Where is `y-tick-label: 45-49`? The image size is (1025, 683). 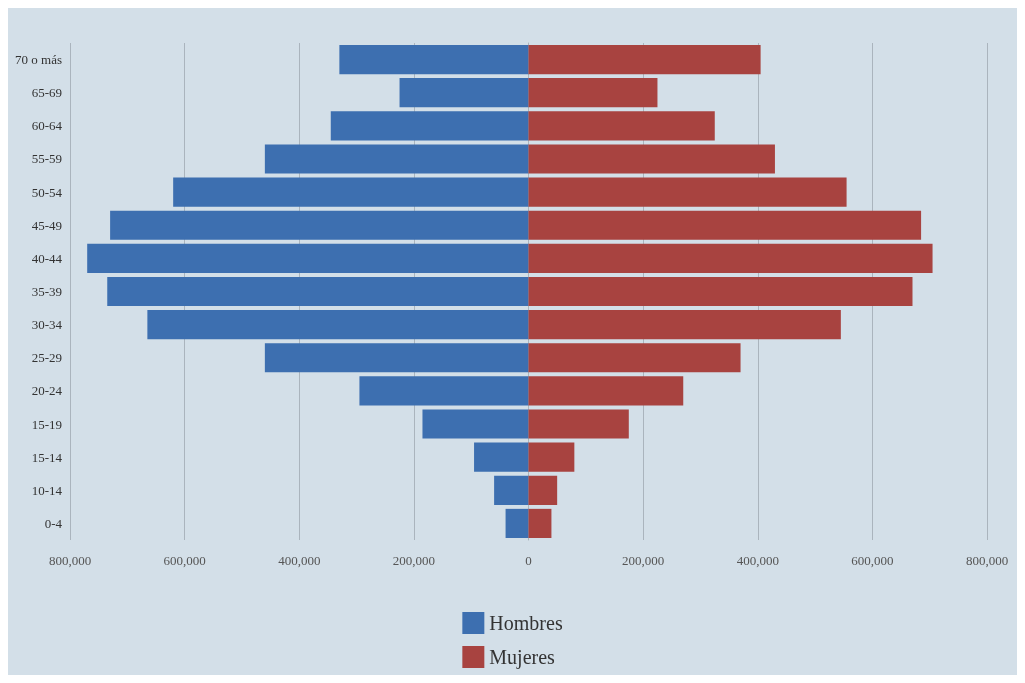 y-tick-label: 45-49 is located at coordinates (46, 225).